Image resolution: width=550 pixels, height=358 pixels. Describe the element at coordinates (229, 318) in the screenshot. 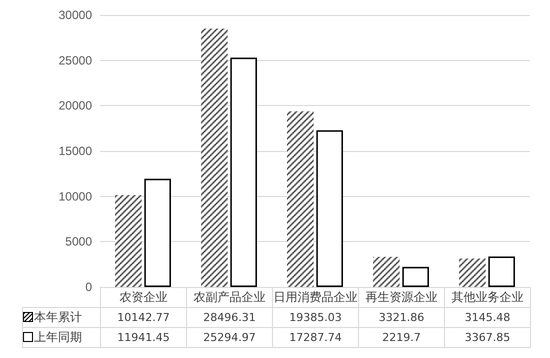

I see `data-label: 28496.31` at that location.